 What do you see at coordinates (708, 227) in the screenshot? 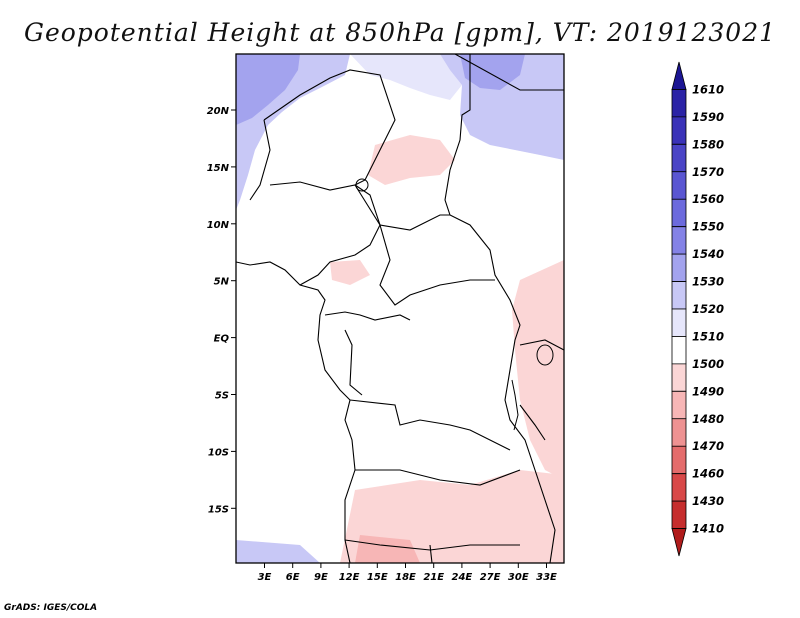
I see `colorbar-label: 1550` at bounding box center [708, 227].